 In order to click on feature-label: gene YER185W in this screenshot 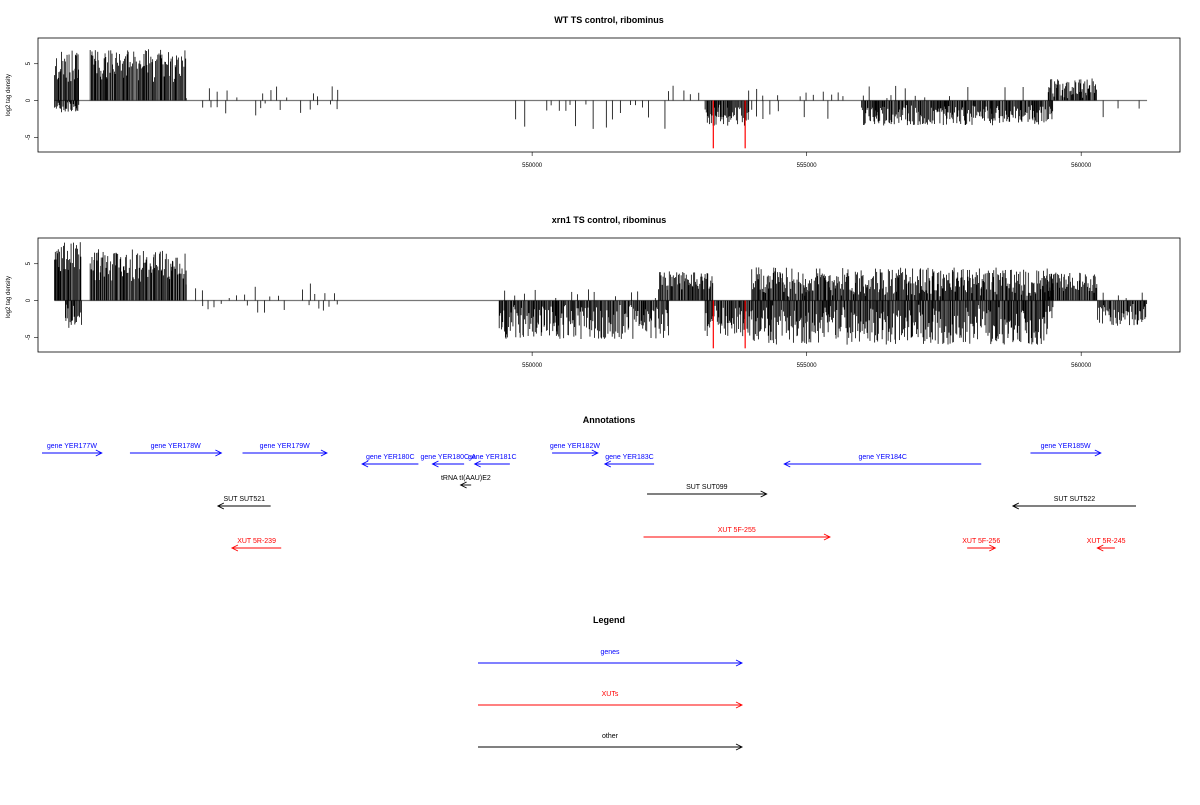, I will do `click(1066, 446)`.